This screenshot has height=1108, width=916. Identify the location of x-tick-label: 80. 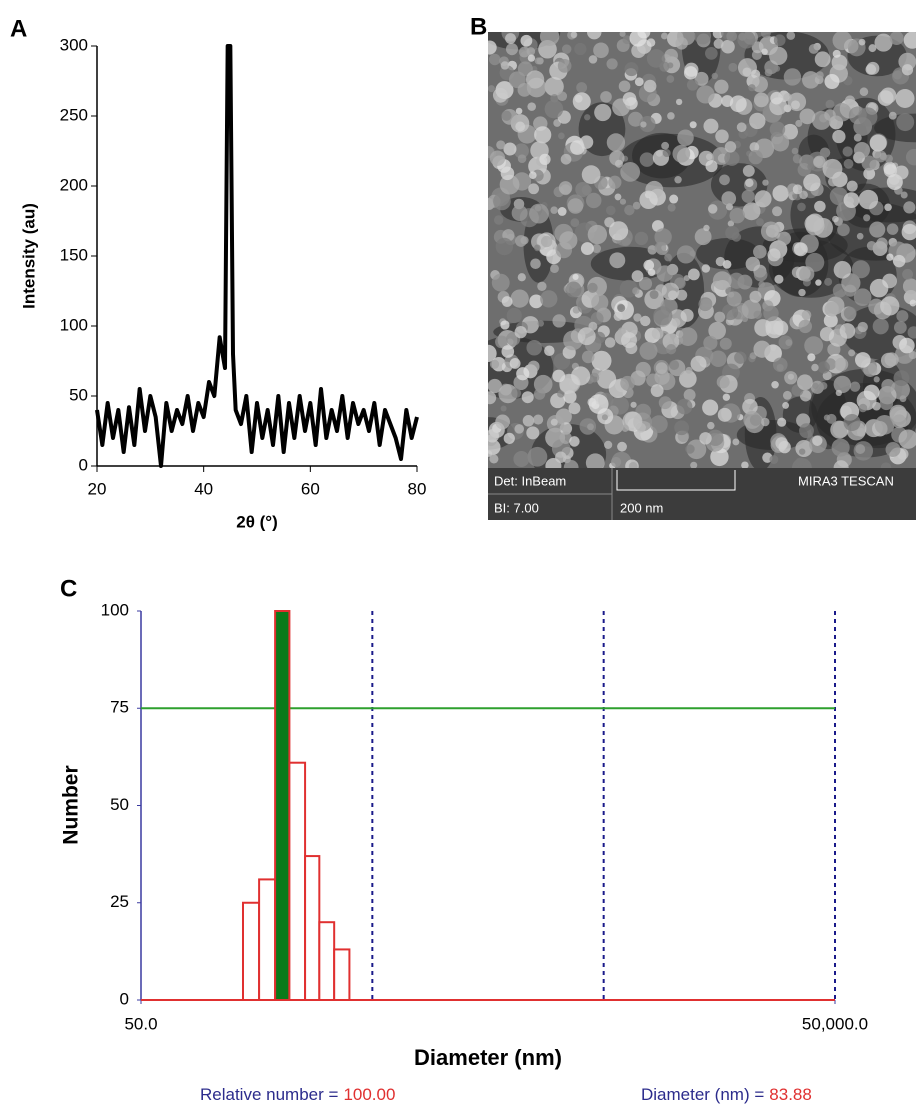
(417, 488).